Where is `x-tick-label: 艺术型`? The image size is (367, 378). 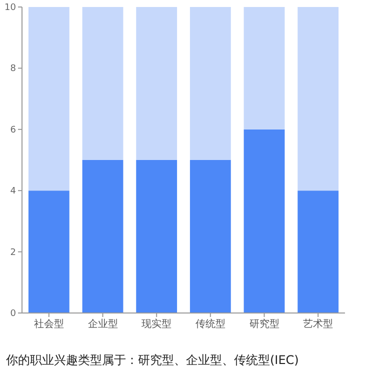
x-tick-label: 艺术型 is located at coordinates (318, 324).